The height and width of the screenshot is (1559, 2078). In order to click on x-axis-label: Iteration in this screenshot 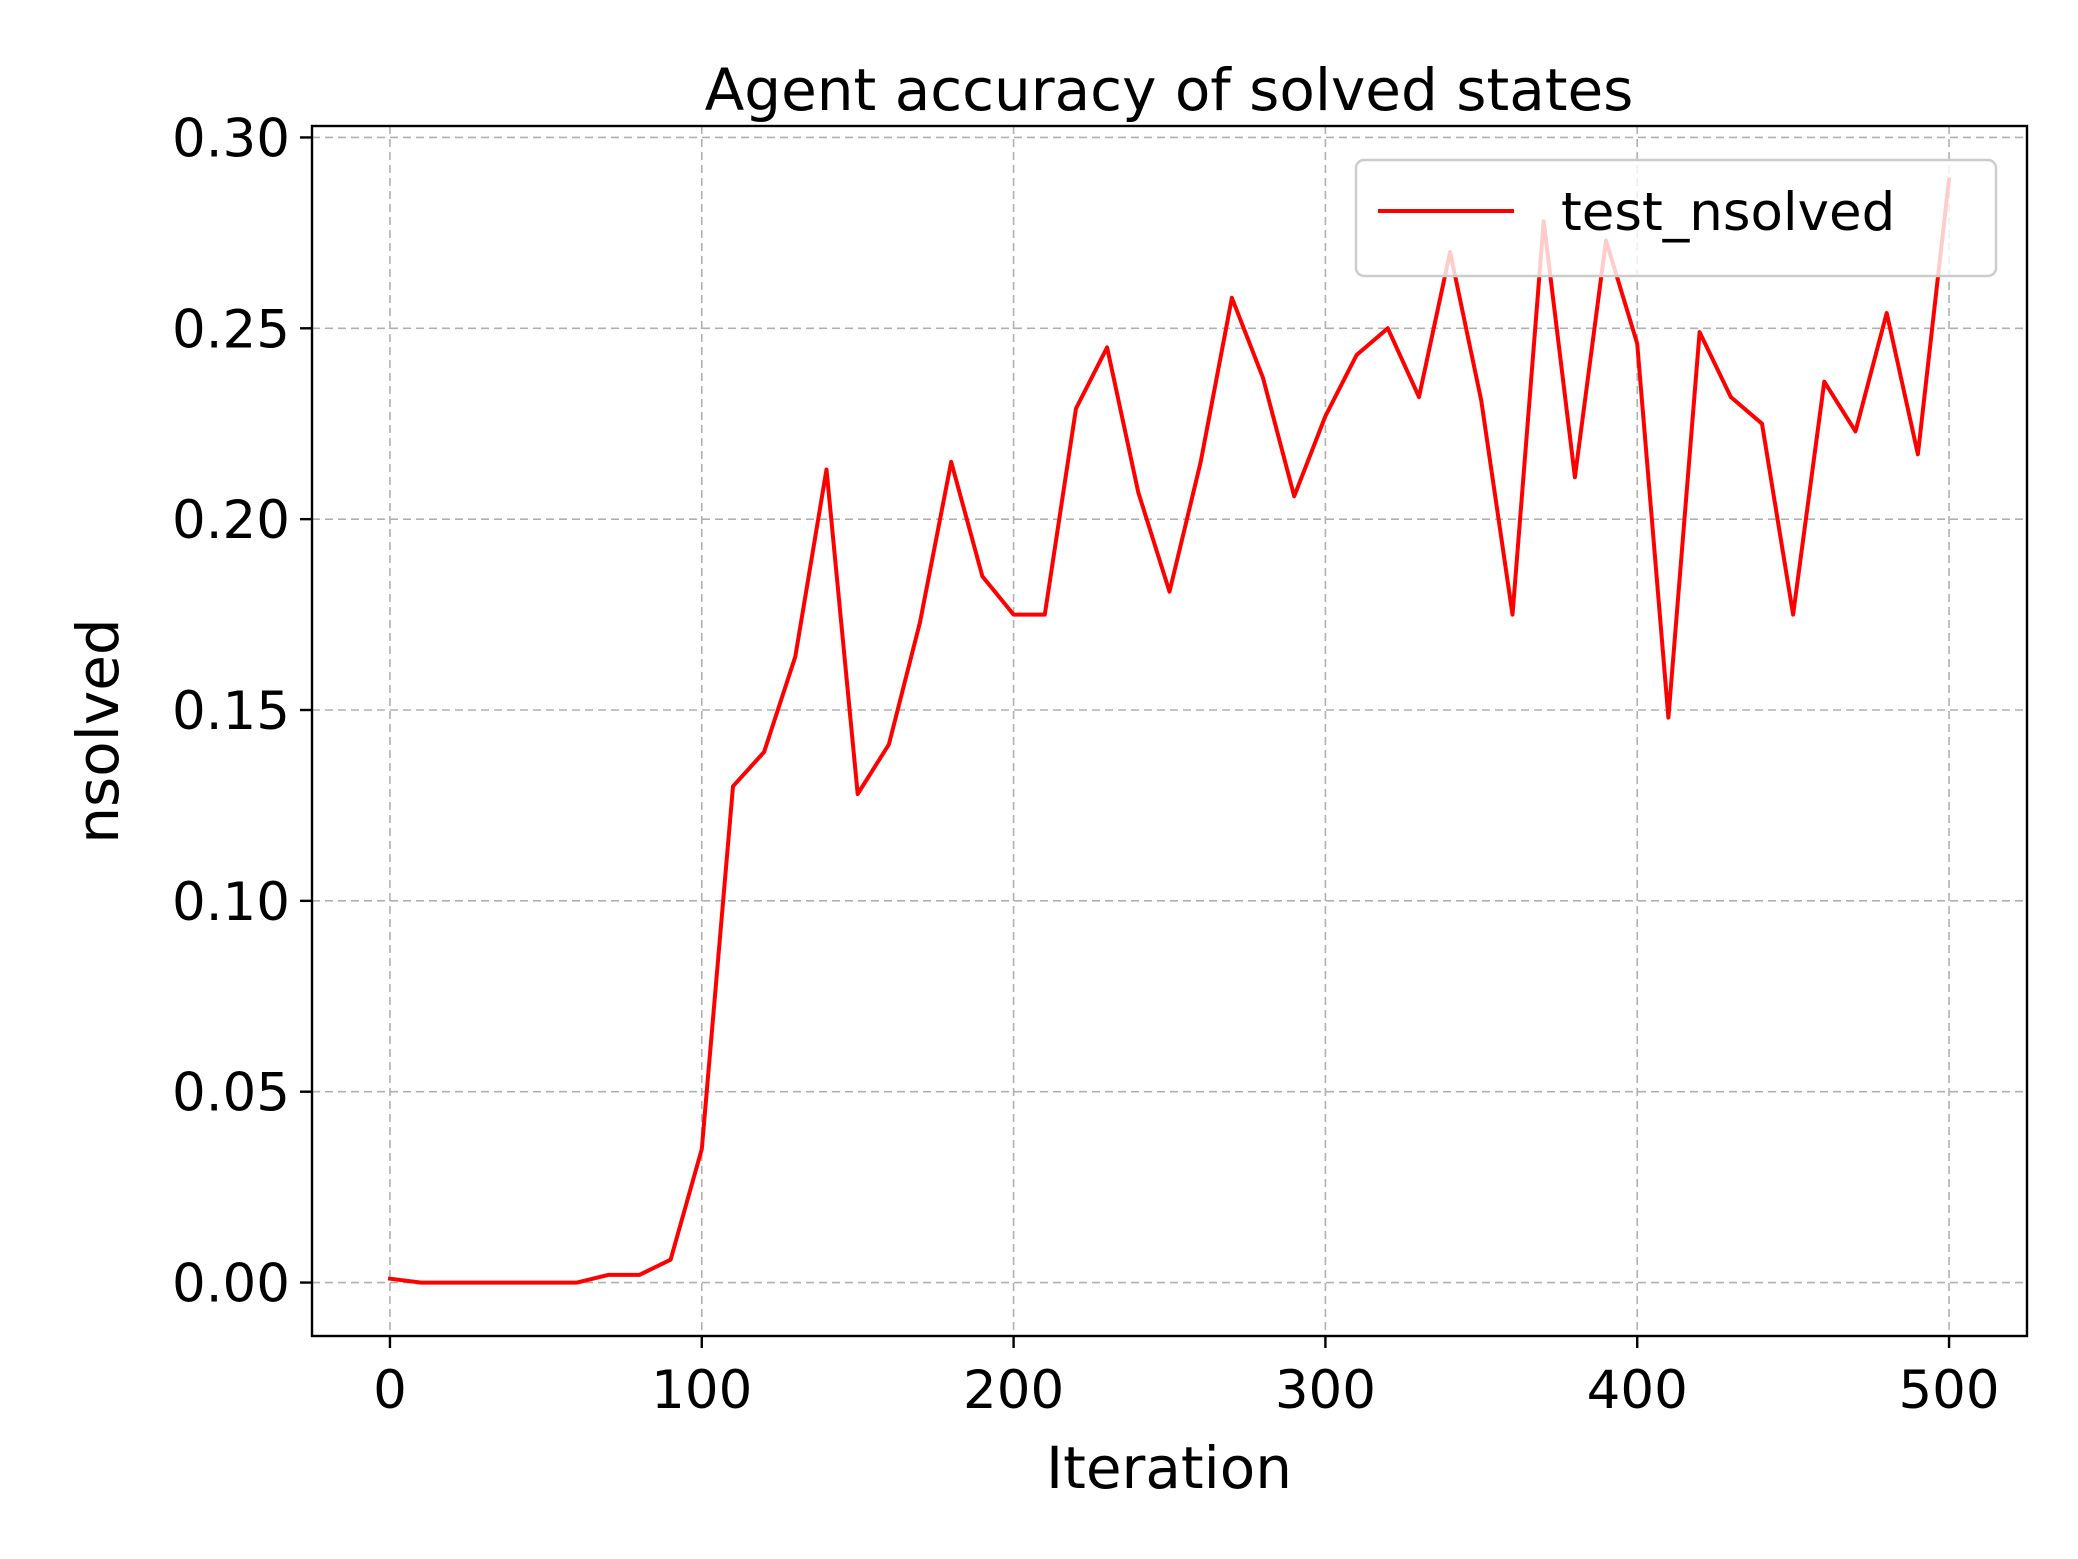, I will do `click(1169, 1468)`.